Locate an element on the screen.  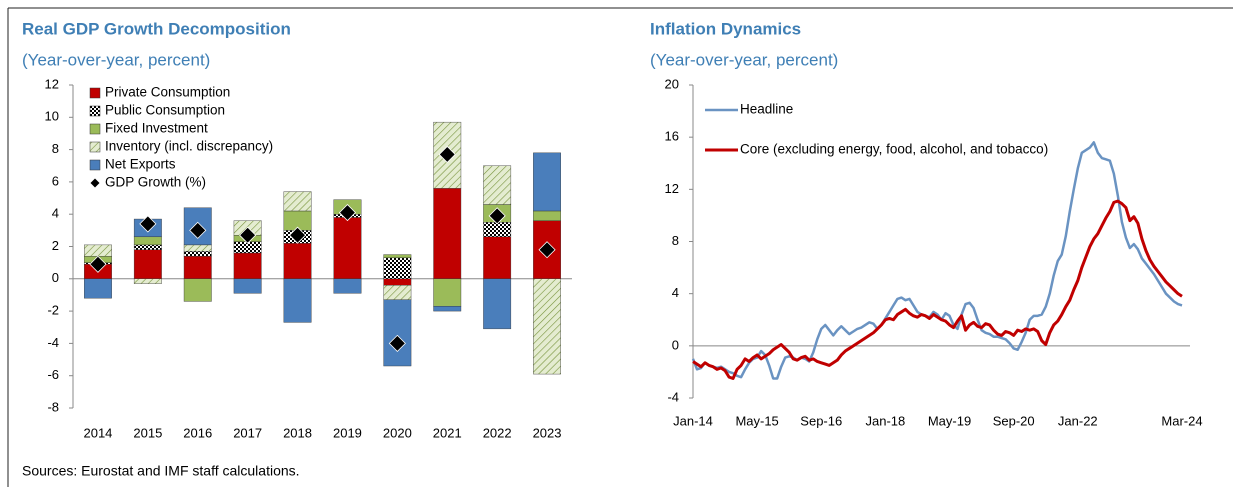
series-line is located at coordinates (937, 289).